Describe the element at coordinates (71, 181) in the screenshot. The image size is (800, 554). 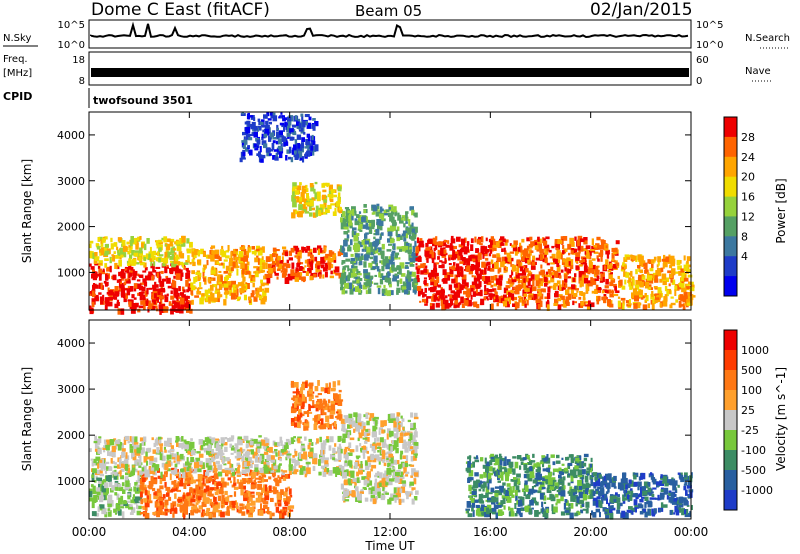
I see `power-y-tick-label: 3000` at that location.